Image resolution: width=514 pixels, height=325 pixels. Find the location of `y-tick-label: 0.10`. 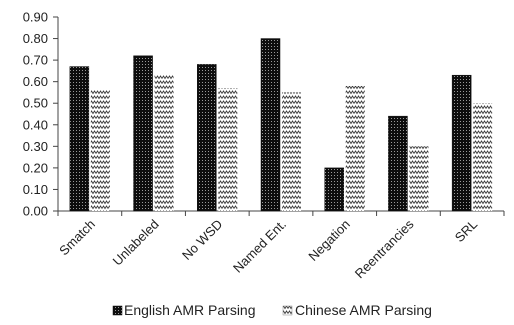

y-tick-label: 0.10 is located at coordinates (35, 189).